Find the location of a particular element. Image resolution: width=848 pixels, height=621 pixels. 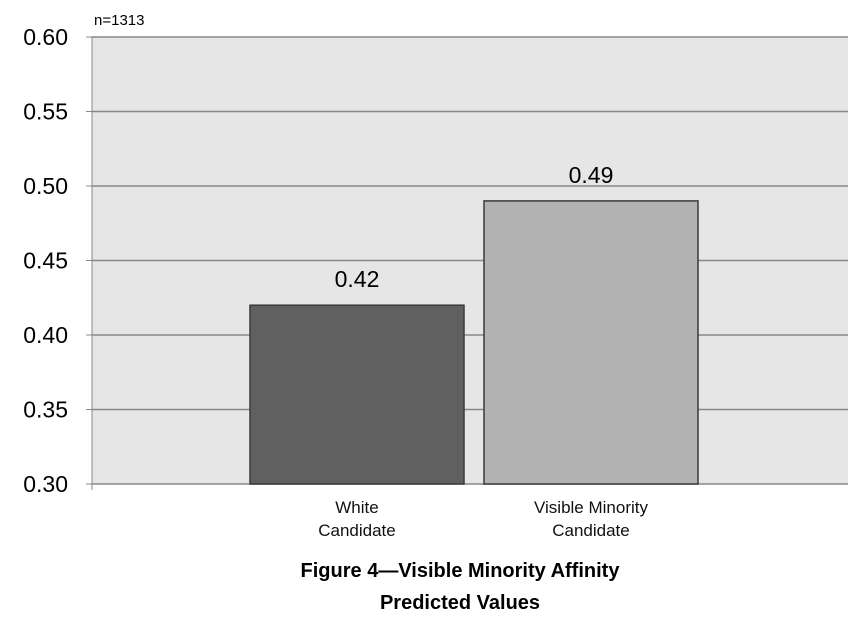

y-tick-label: 0.50 is located at coordinates (45, 186).